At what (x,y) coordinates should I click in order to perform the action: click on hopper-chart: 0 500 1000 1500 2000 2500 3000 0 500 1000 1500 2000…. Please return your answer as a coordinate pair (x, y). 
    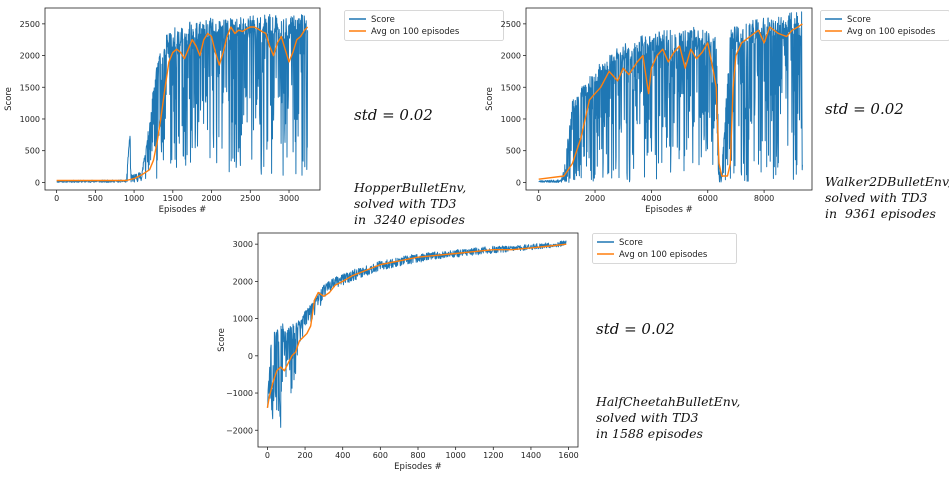
    Looking at the image, I should click on (162, 111).